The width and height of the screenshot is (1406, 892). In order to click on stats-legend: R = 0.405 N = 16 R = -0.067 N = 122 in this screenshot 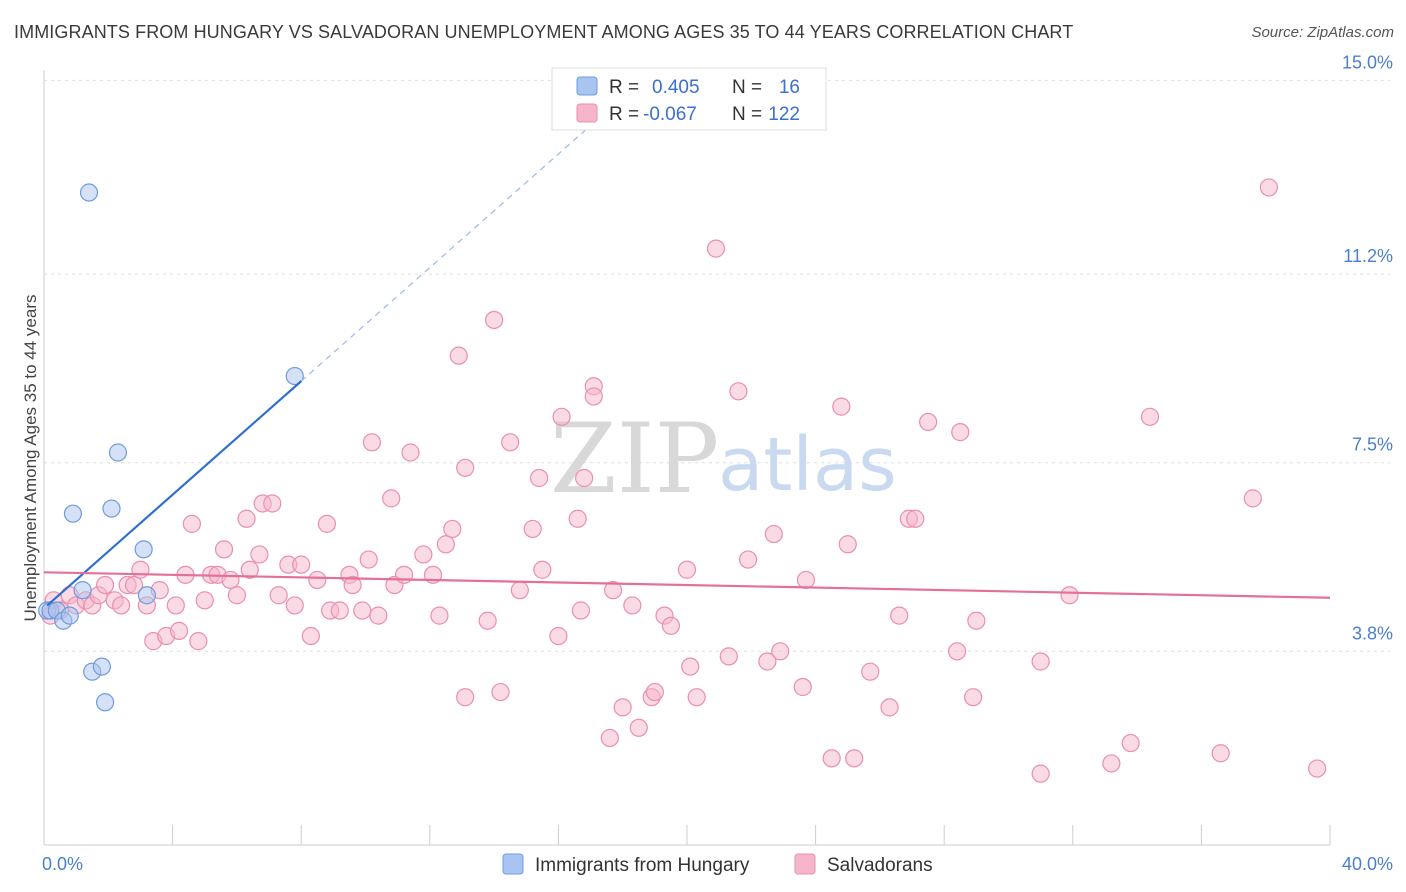, I will do `click(689, 99)`.